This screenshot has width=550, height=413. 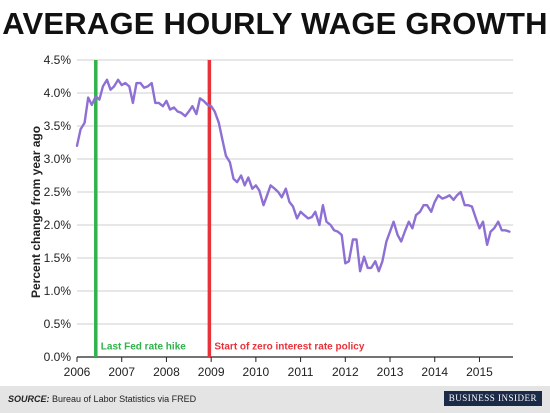 I want to click on y-tick-label: 0.5%, so click(x=58, y=324).